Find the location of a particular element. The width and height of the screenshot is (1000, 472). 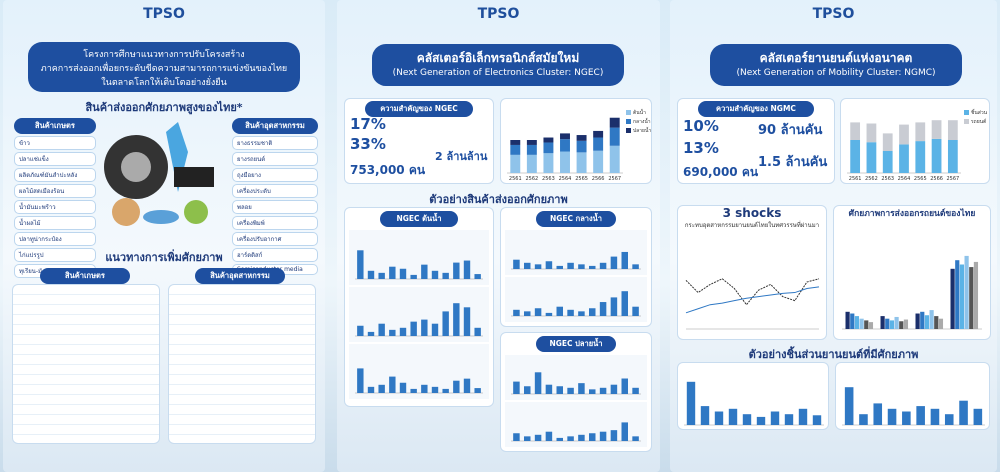

x-tick-label: 2564 is located at coordinates (904, 179).